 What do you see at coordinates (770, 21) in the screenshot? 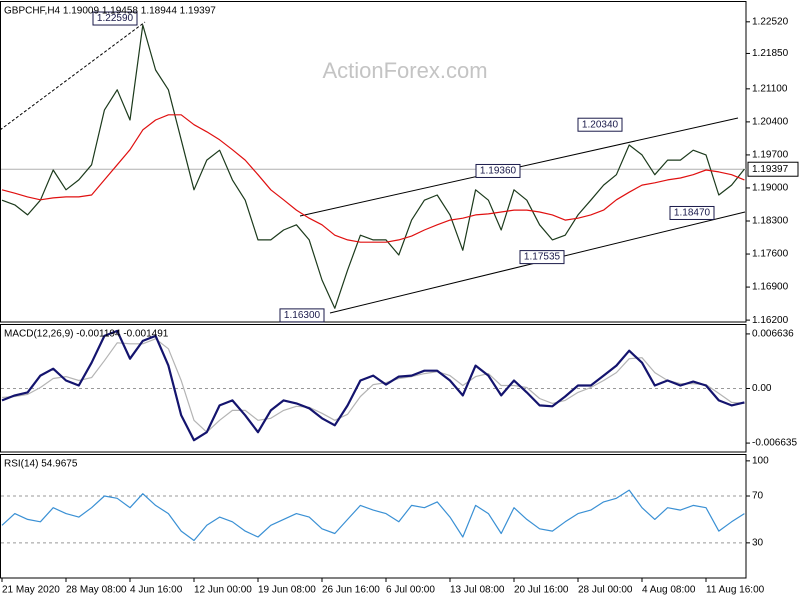
I see `y-tick-label: 1.22520` at bounding box center [770, 21].